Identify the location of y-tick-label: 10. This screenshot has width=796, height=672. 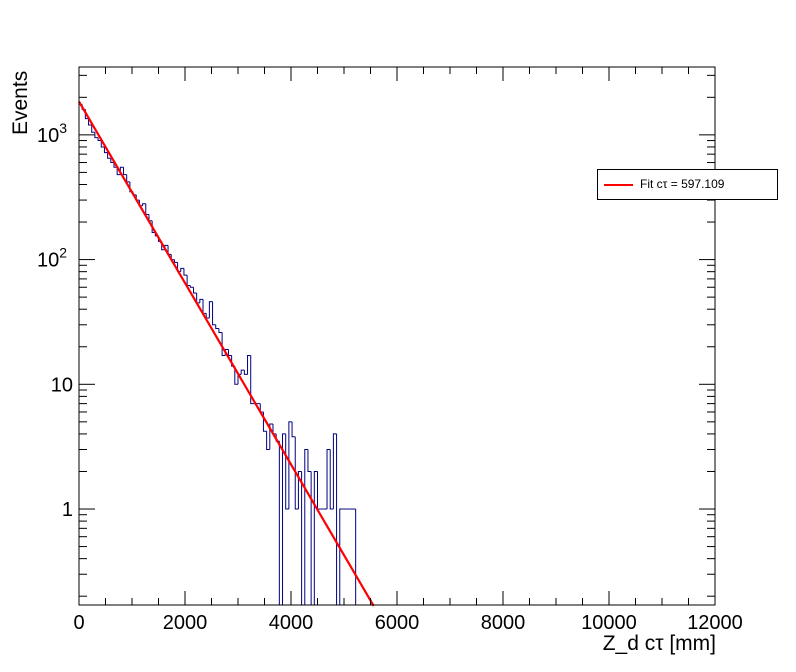
(62, 385).